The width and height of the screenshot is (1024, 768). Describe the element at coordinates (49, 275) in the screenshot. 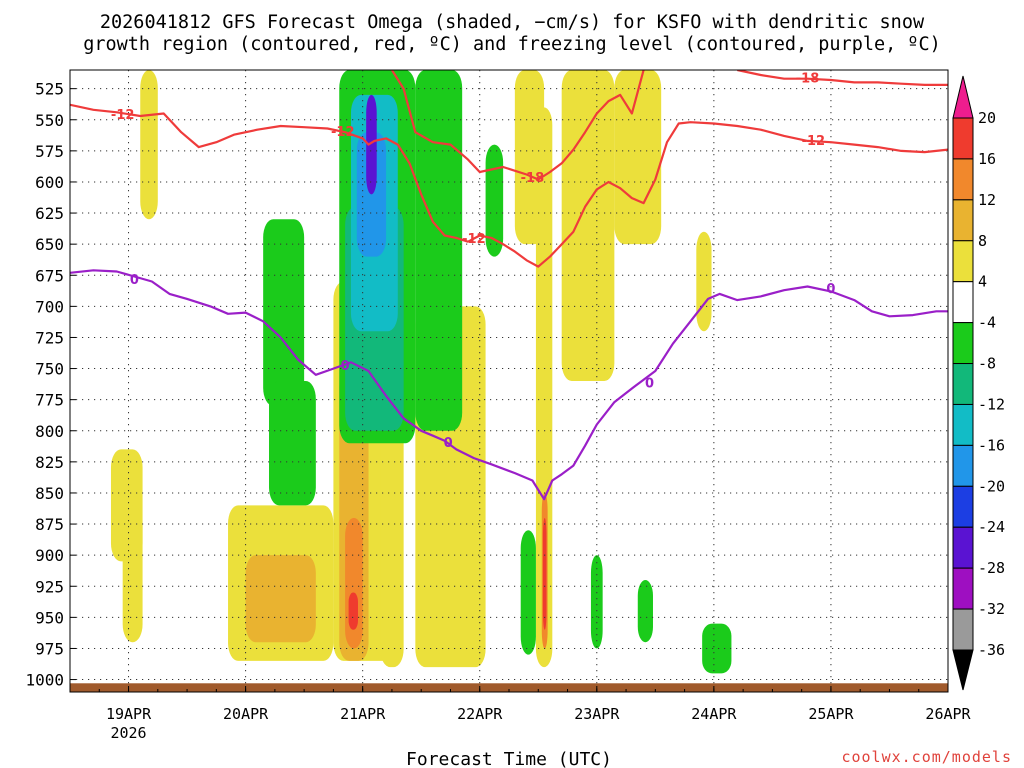

I see `y-tick-label-675: 675` at that location.